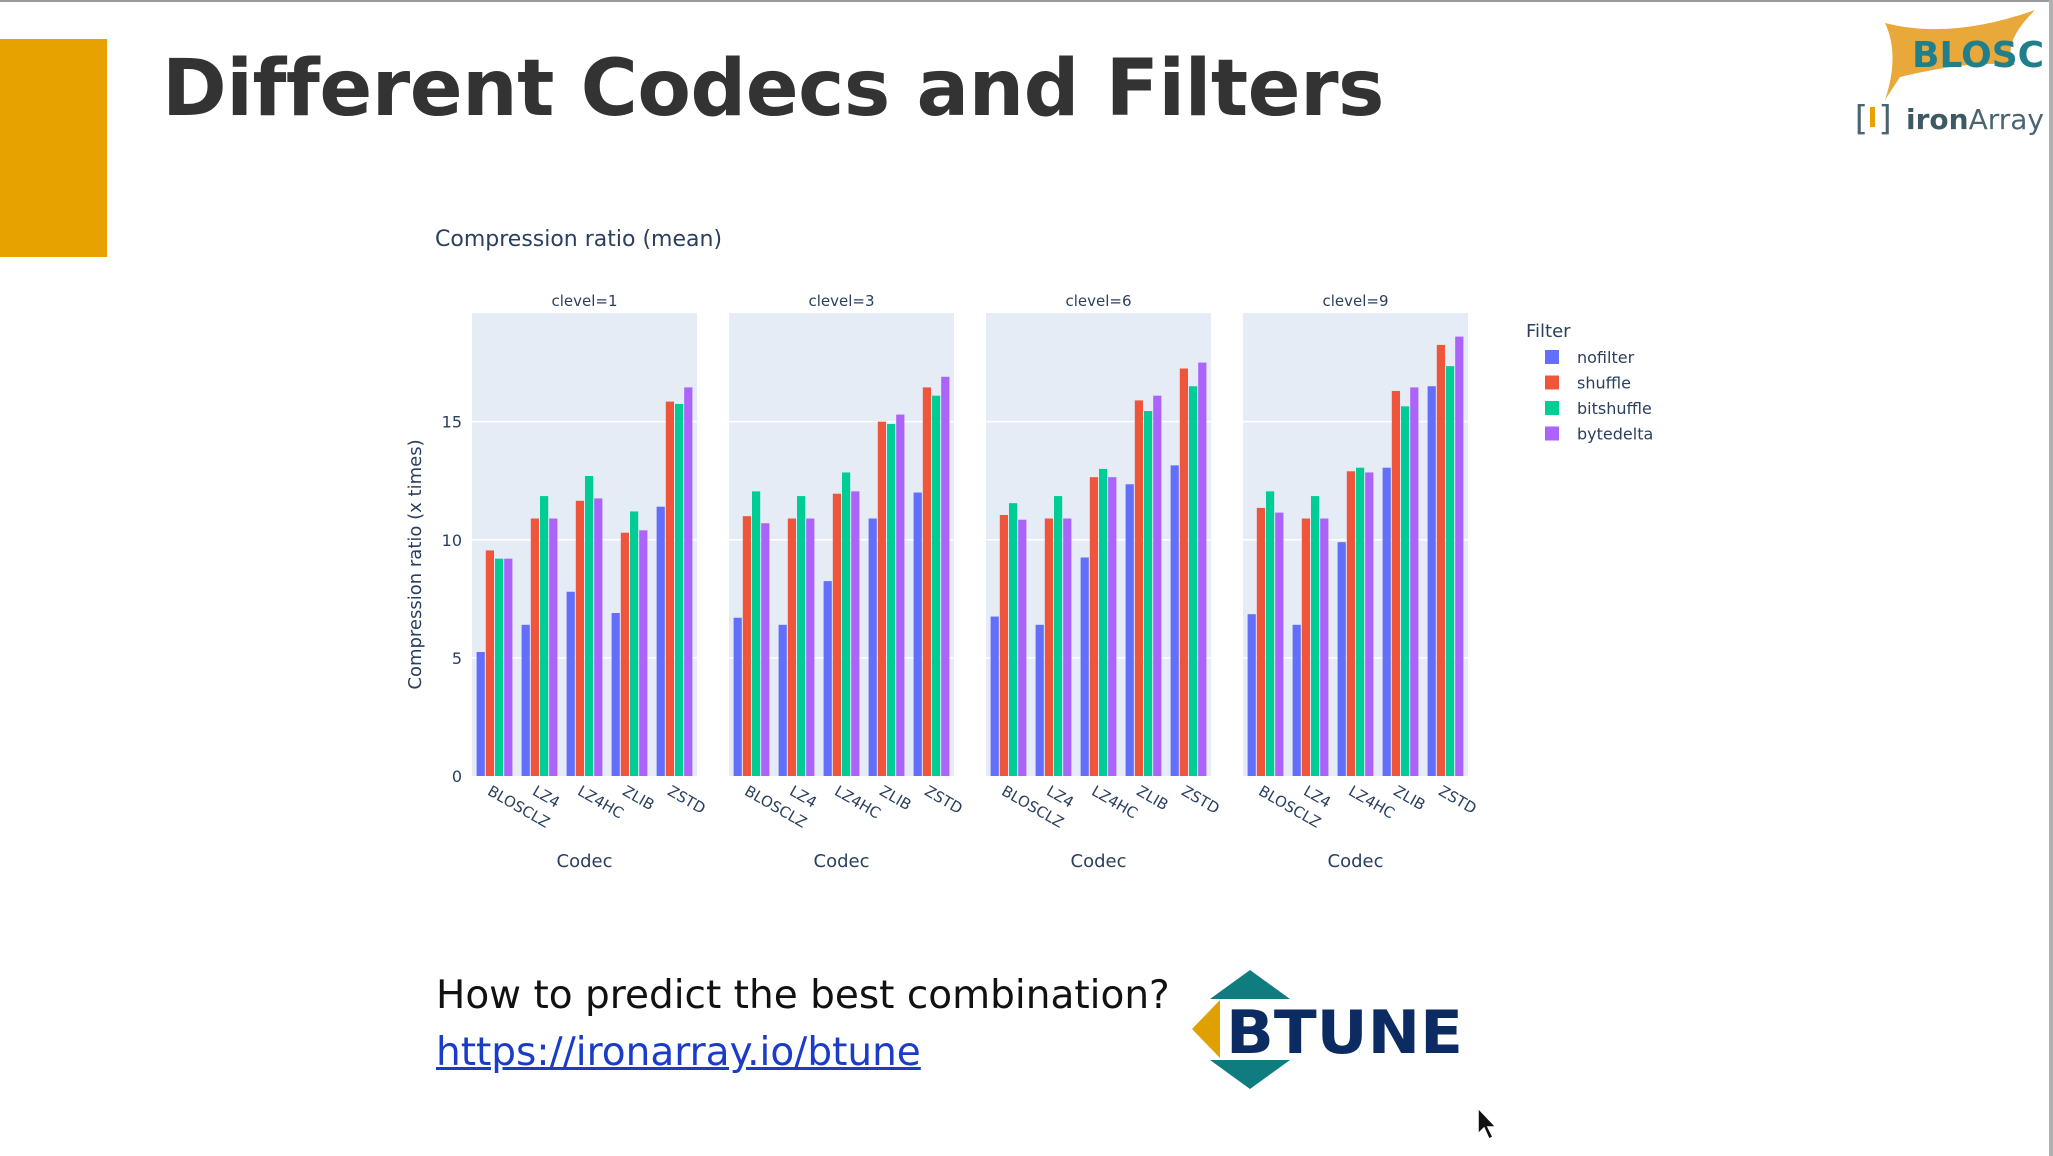  What do you see at coordinates (782, 700) in the screenshot?
I see `bar-nofilter: clevel=3 LZ4 nofilter: 6.4` at bounding box center [782, 700].